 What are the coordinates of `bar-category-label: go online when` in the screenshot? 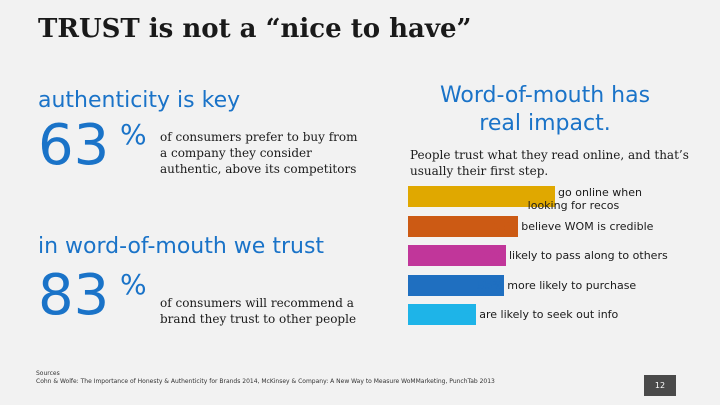 It's located at (600, 192).